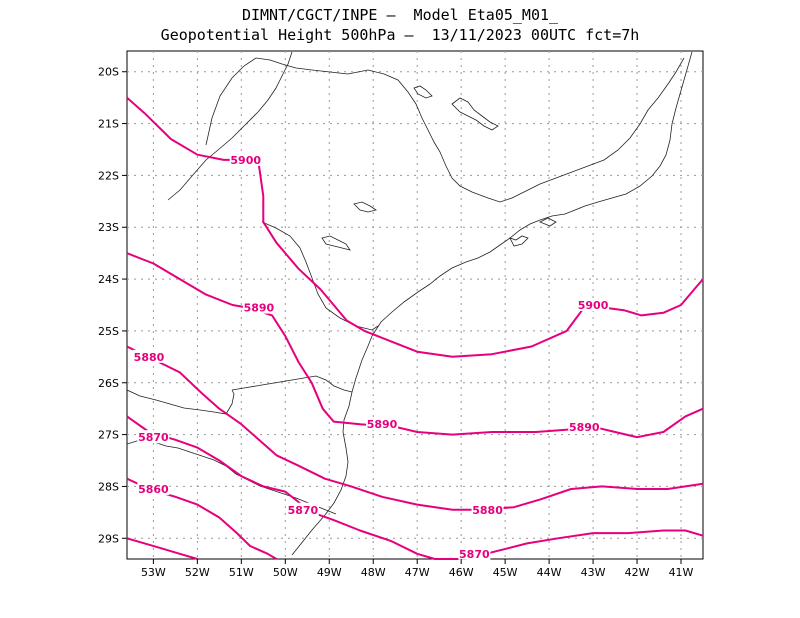  Describe the element at coordinates (593, 572) in the screenshot. I see `x-tick-label: 43W` at that location.